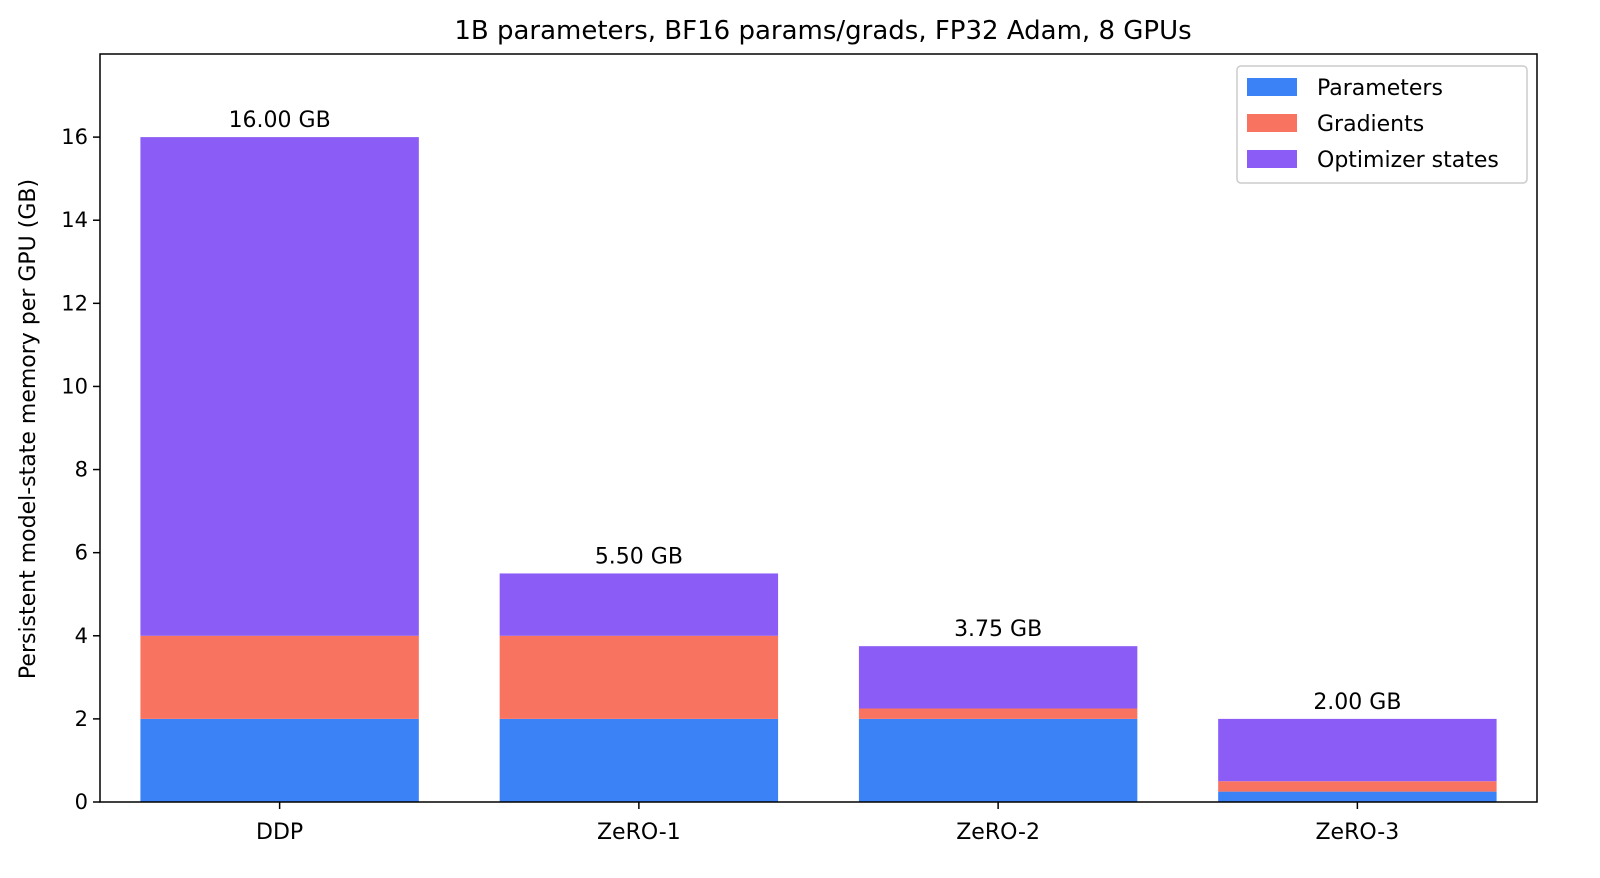 The height and width of the screenshot is (878, 1600). What do you see at coordinates (639, 677) in the screenshot?
I see `bar-zero-1-gradients` at bounding box center [639, 677].